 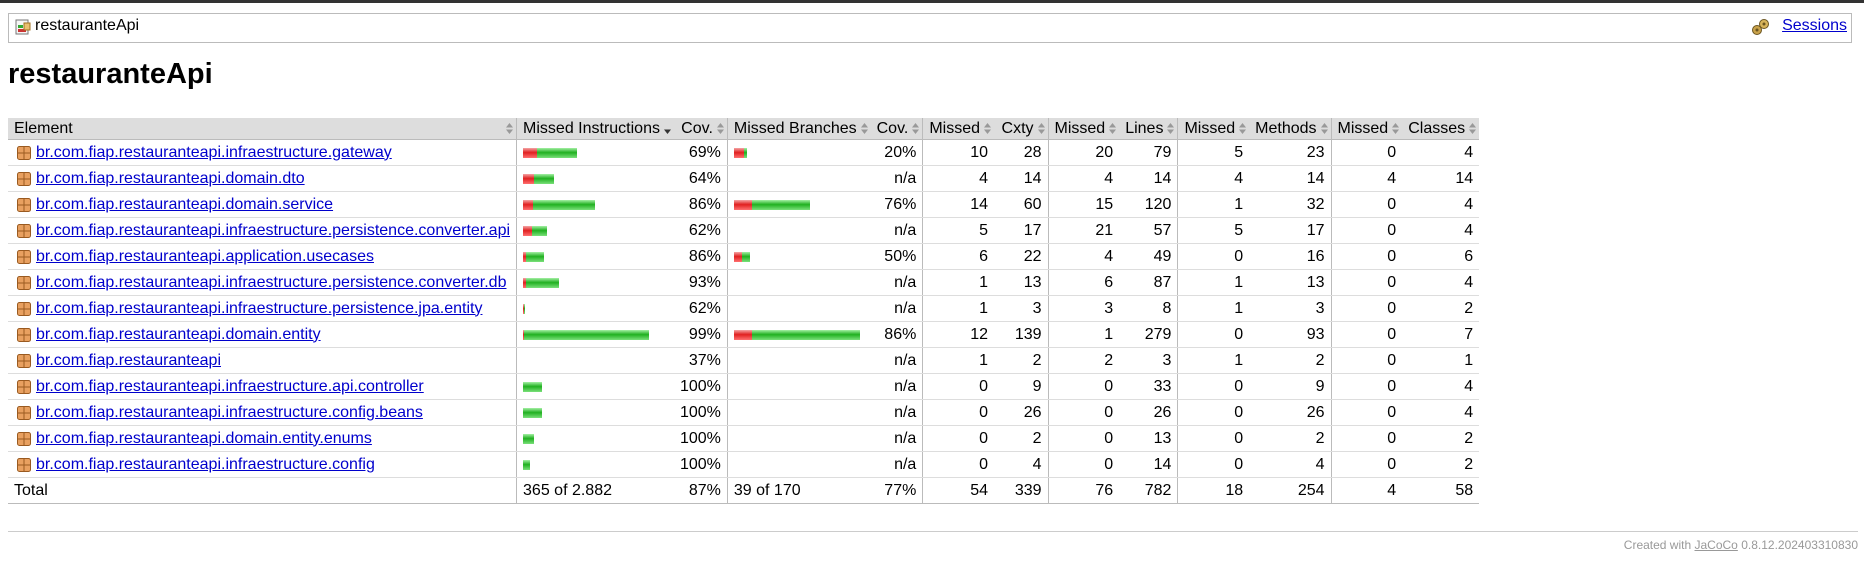 What do you see at coordinates (170, 178) in the screenshot?
I see `package-link: br.com.fiap.restauranteapi.domain.dto` at bounding box center [170, 178].